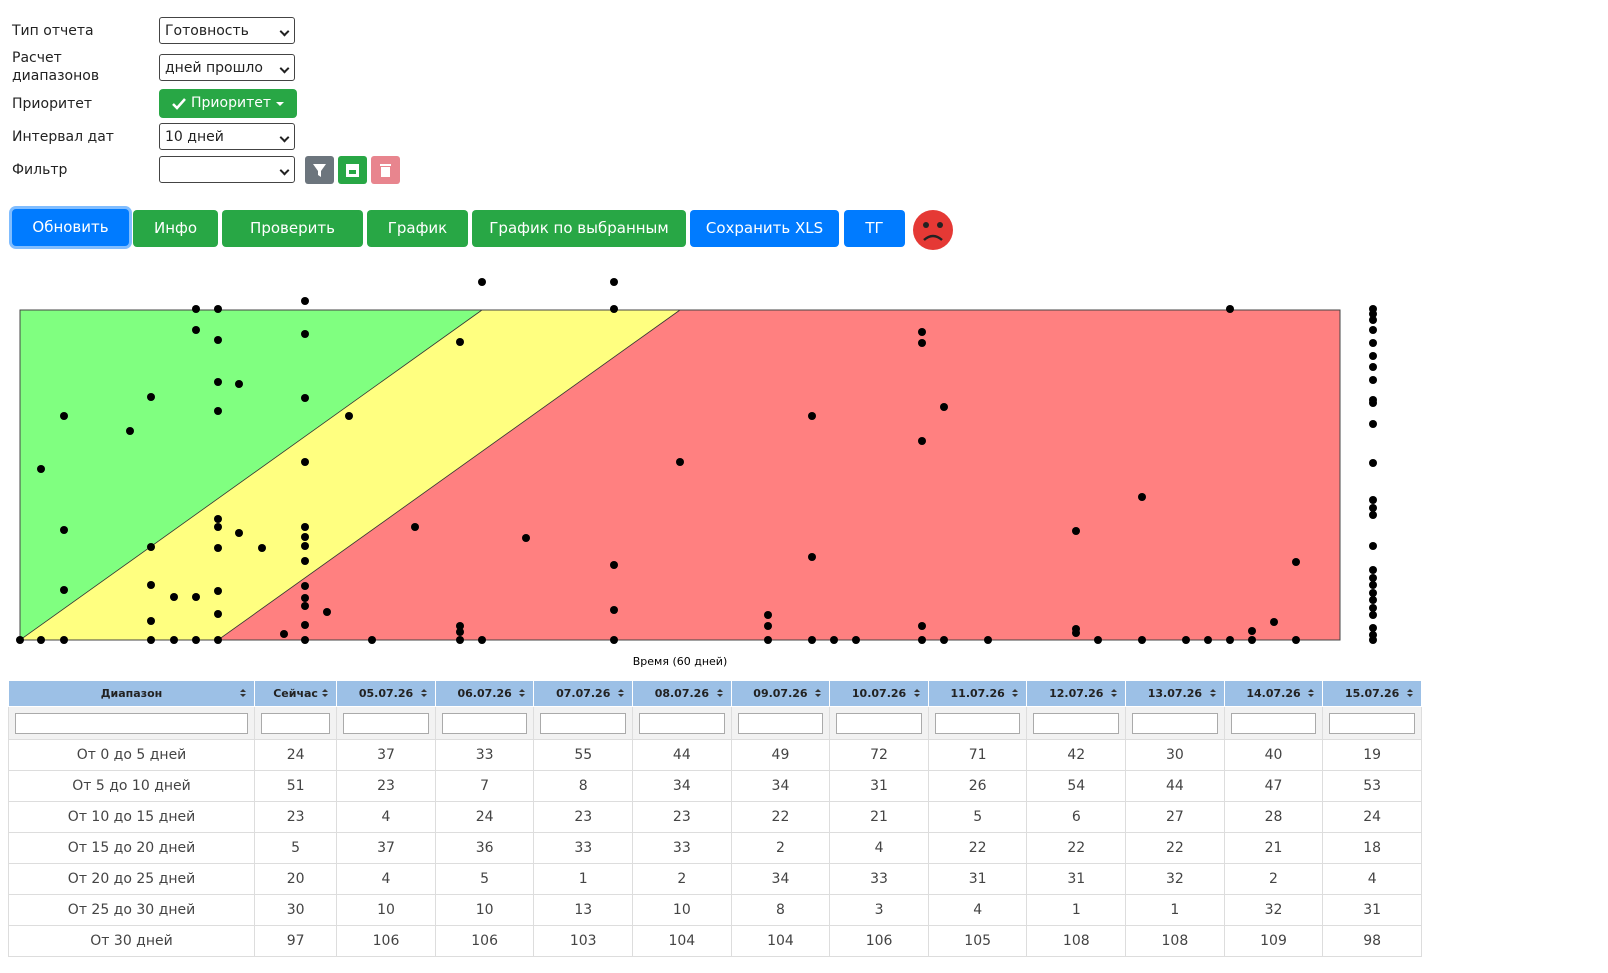 The height and width of the screenshot is (973, 1608). I want to click on column-header: 15.07.26, so click(1372, 693).